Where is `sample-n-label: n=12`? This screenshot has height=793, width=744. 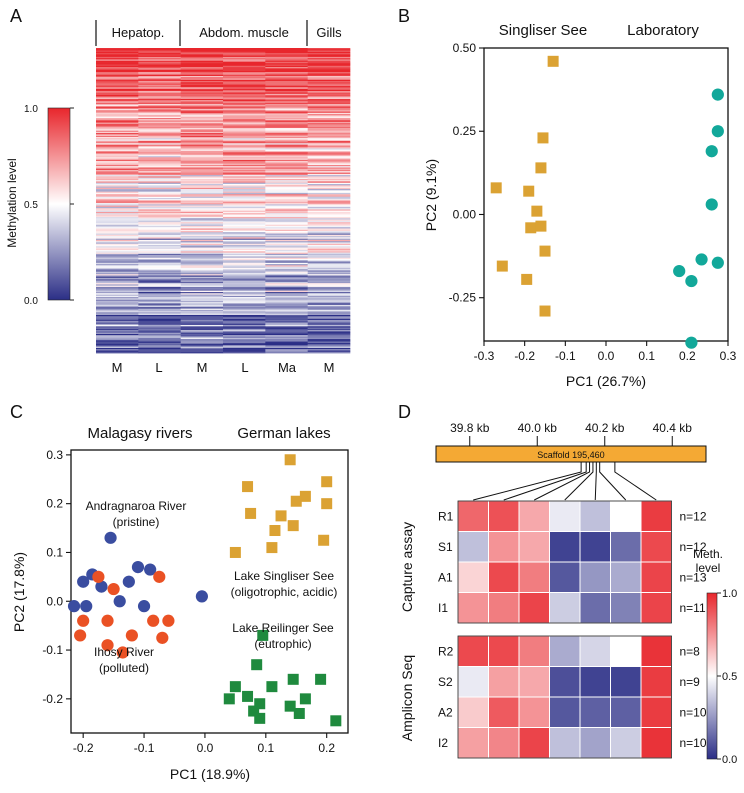 sample-n-label: n=12 is located at coordinates (693, 516).